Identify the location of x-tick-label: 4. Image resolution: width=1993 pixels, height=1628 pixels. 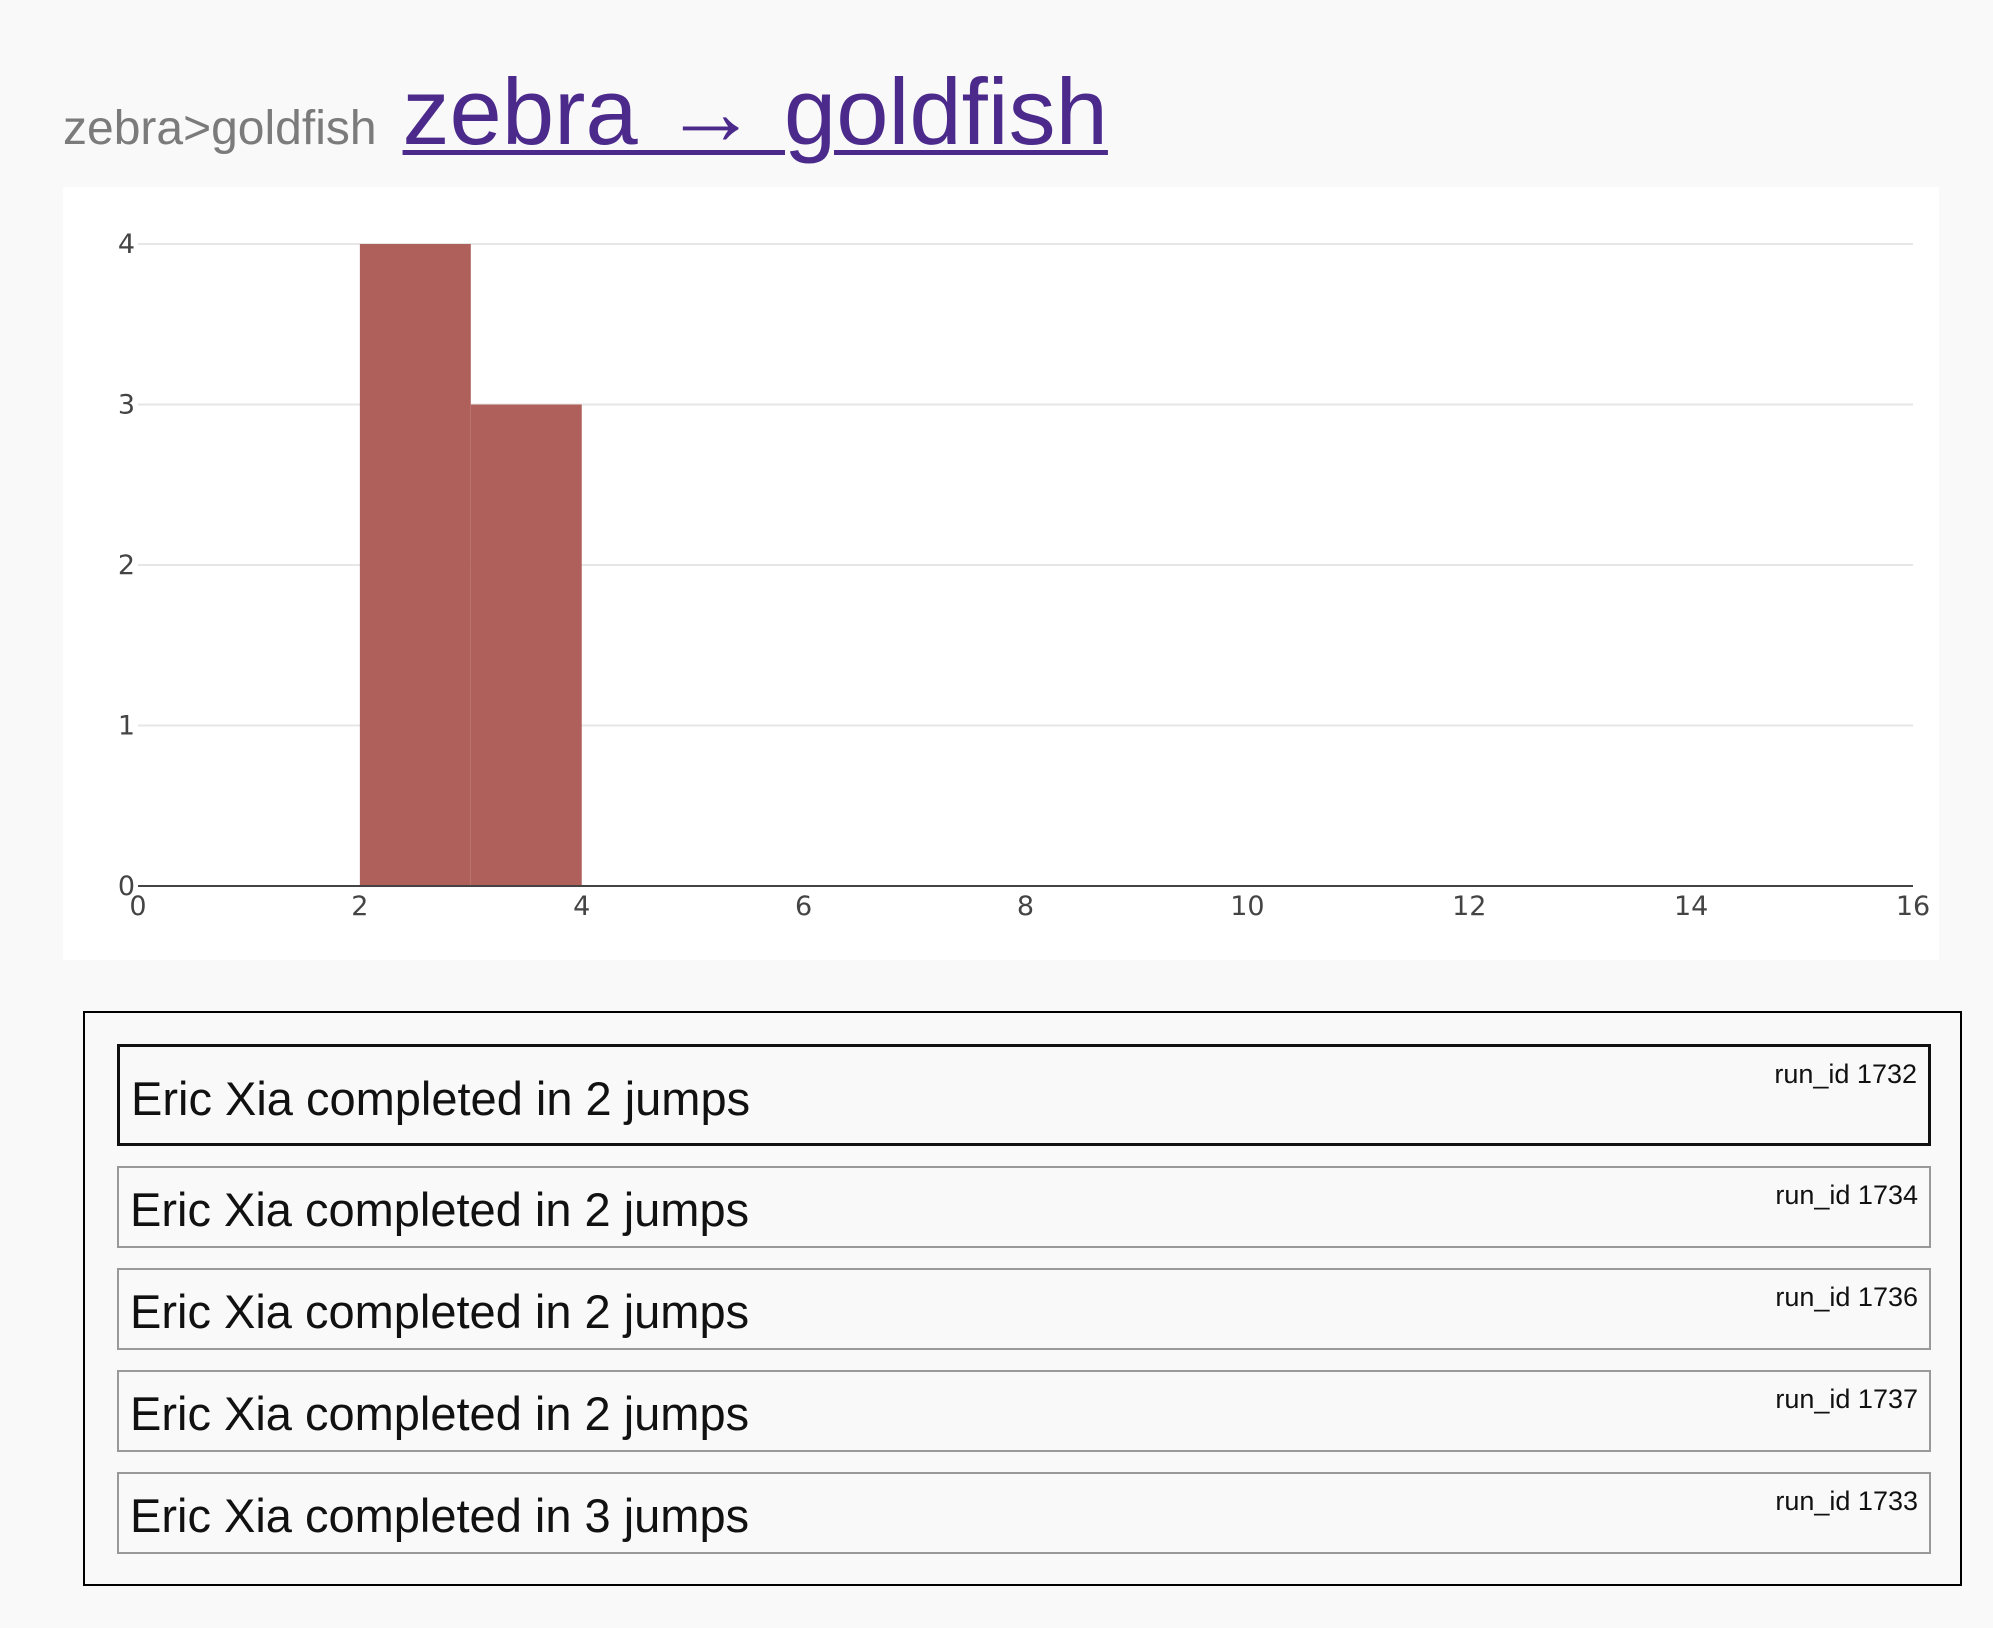
(581, 906).